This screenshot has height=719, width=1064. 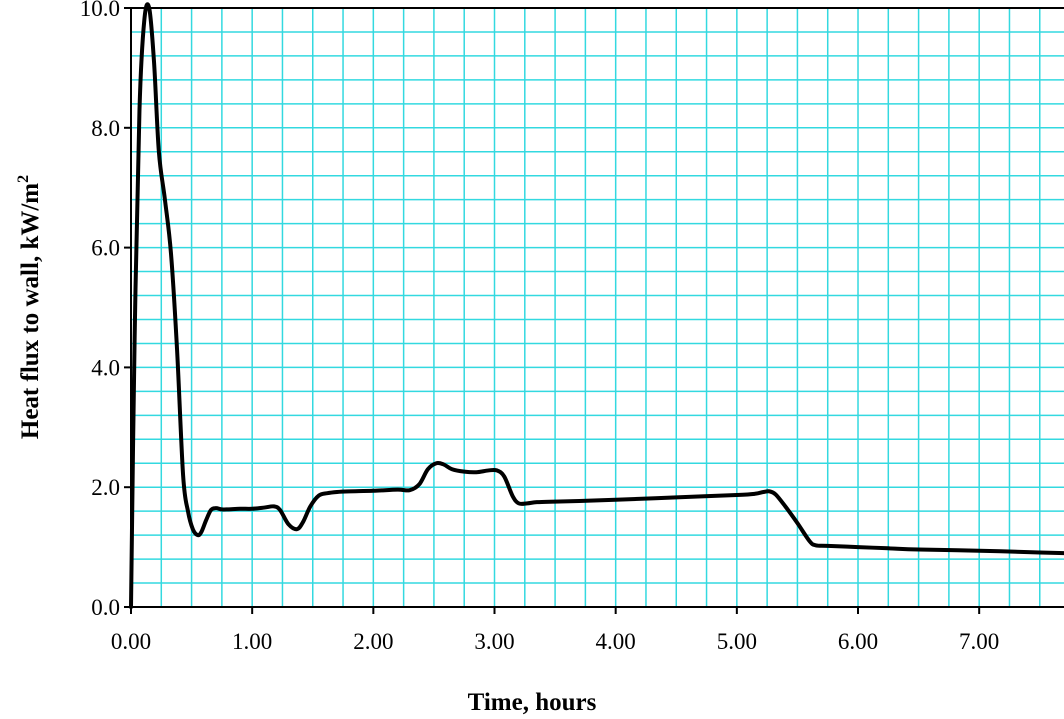 I want to click on x-tick-label: 0.00, so click(x=131, y=641).